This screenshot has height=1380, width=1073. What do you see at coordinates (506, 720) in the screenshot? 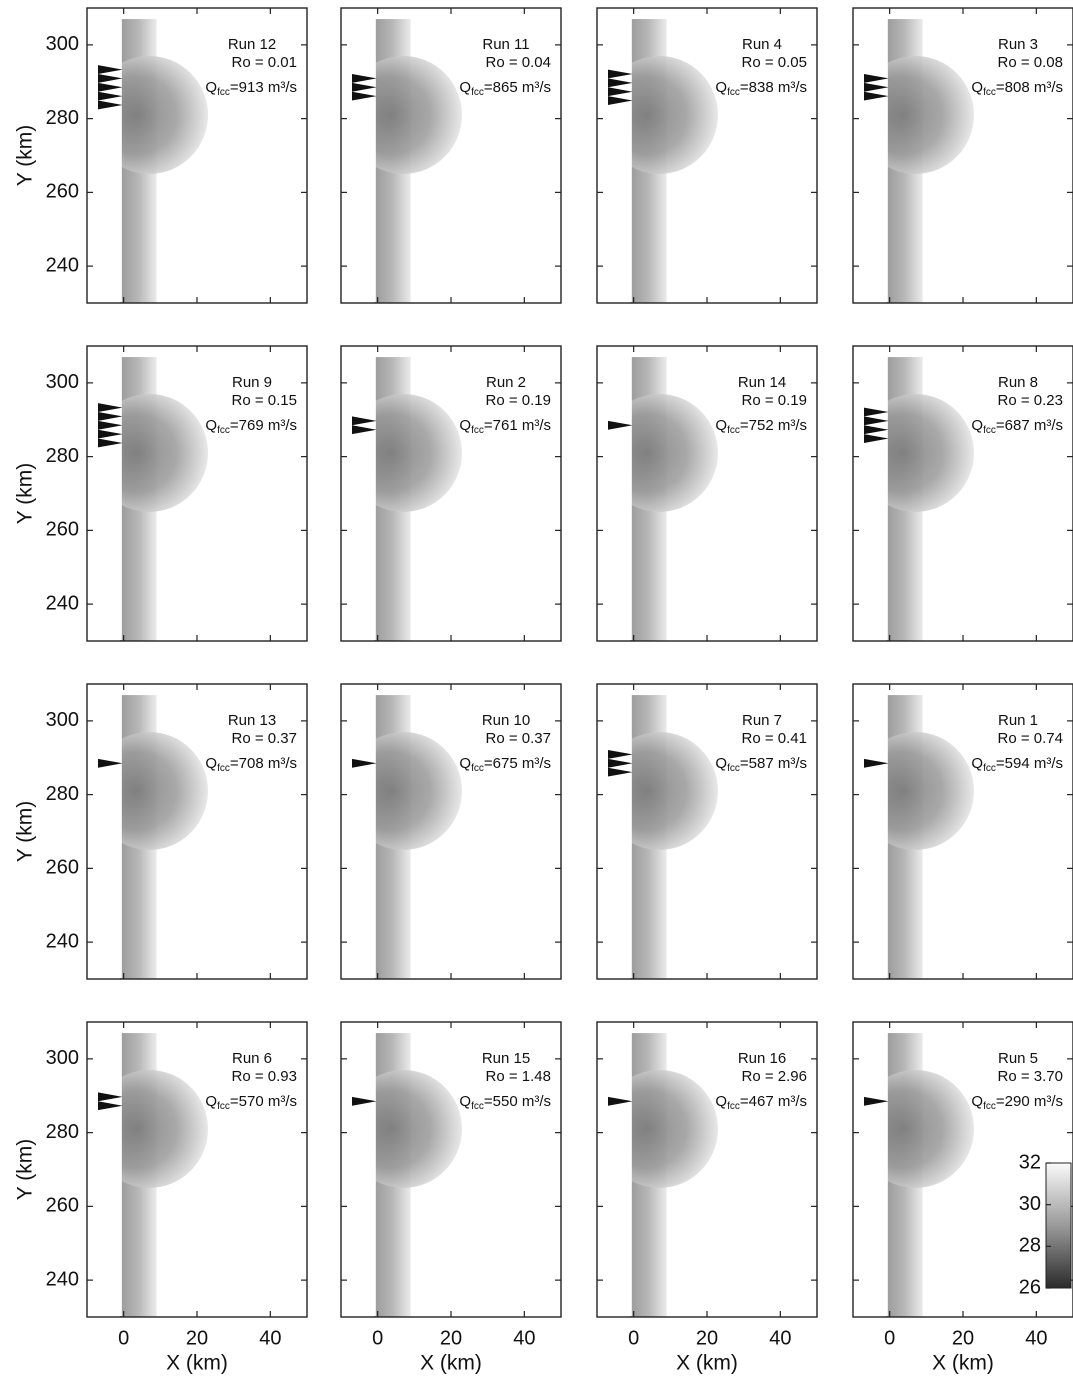
I see `run-label: Run 10` at bounding box center [506, 720].